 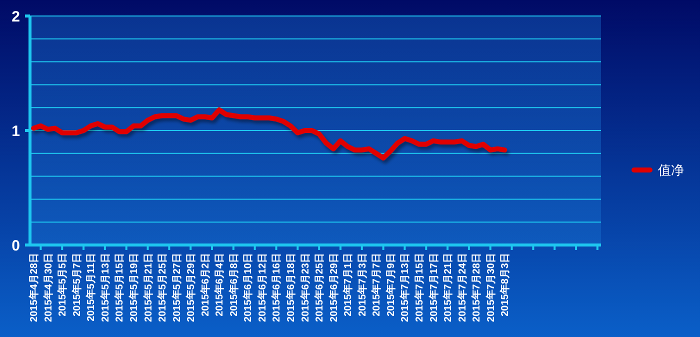 What do you see at coordinates (162, 287) in the screenshot?
I see `x-tick-label: 2015年5月25日` at bounding box center [162, 287].